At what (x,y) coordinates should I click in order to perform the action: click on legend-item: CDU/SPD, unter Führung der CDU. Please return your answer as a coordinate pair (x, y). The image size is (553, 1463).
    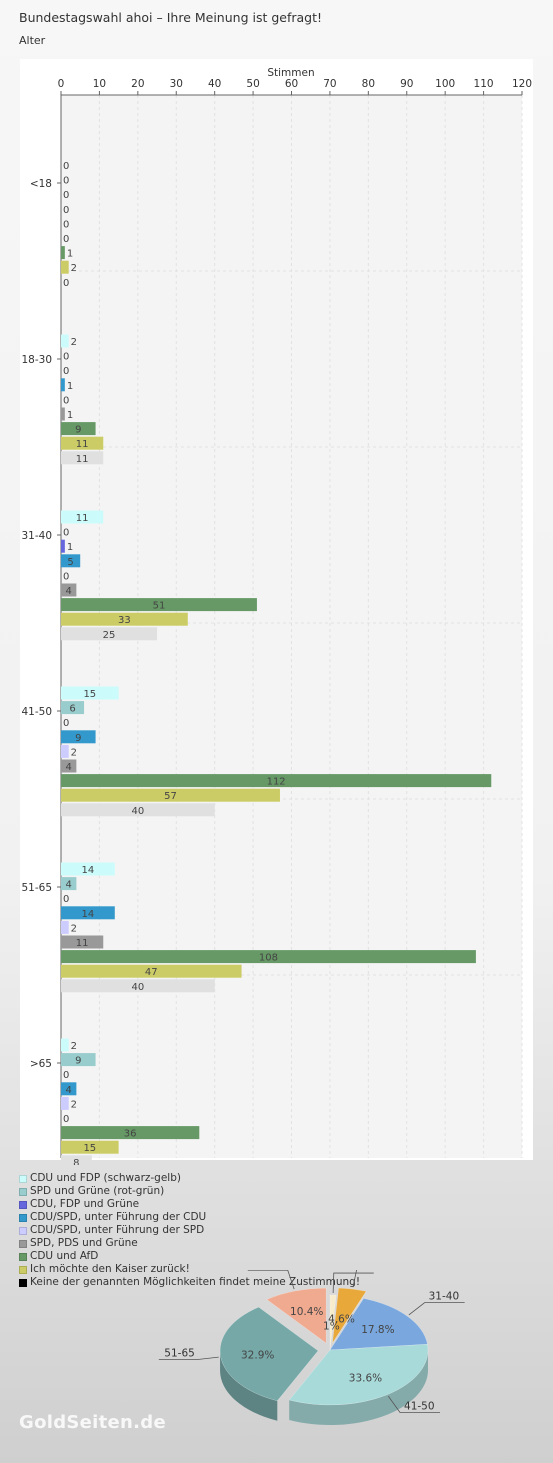
    Looking at the image, I should click on (189, 1217).